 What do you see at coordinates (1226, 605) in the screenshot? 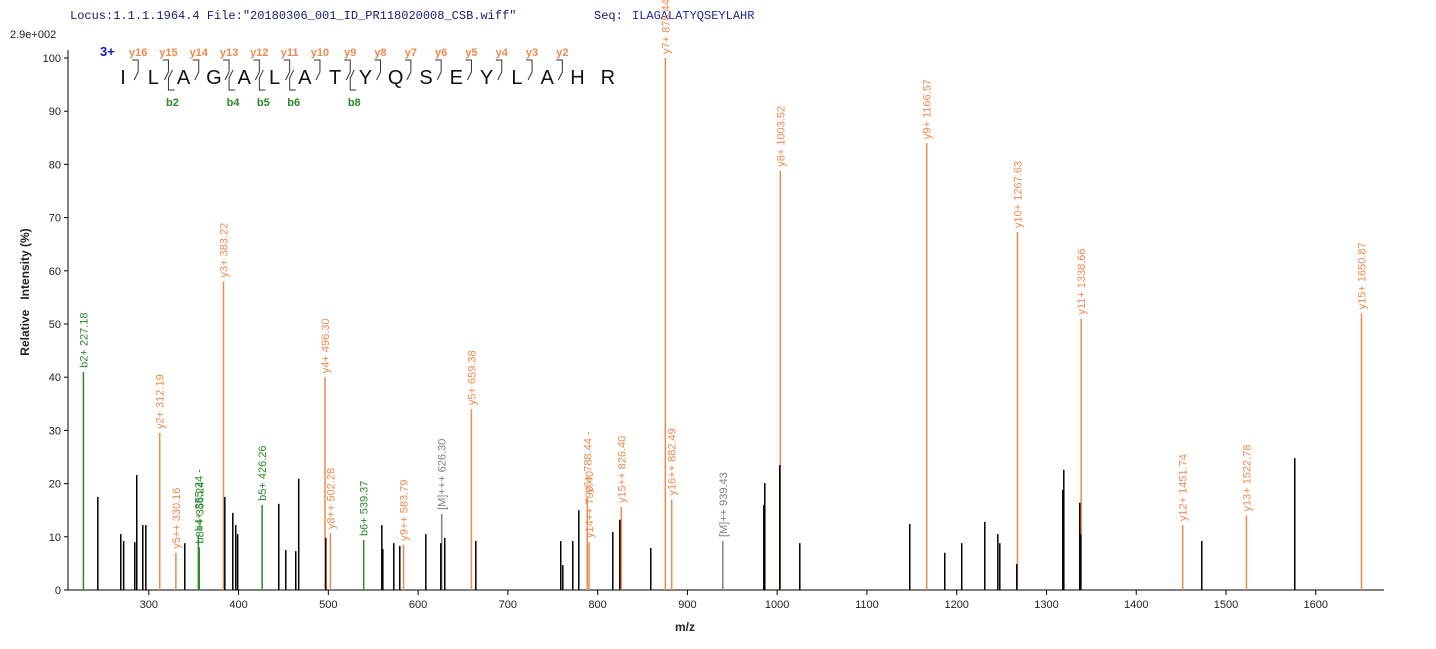
I see `x-tick-label: 1500` at bounding box center [1226, 605].